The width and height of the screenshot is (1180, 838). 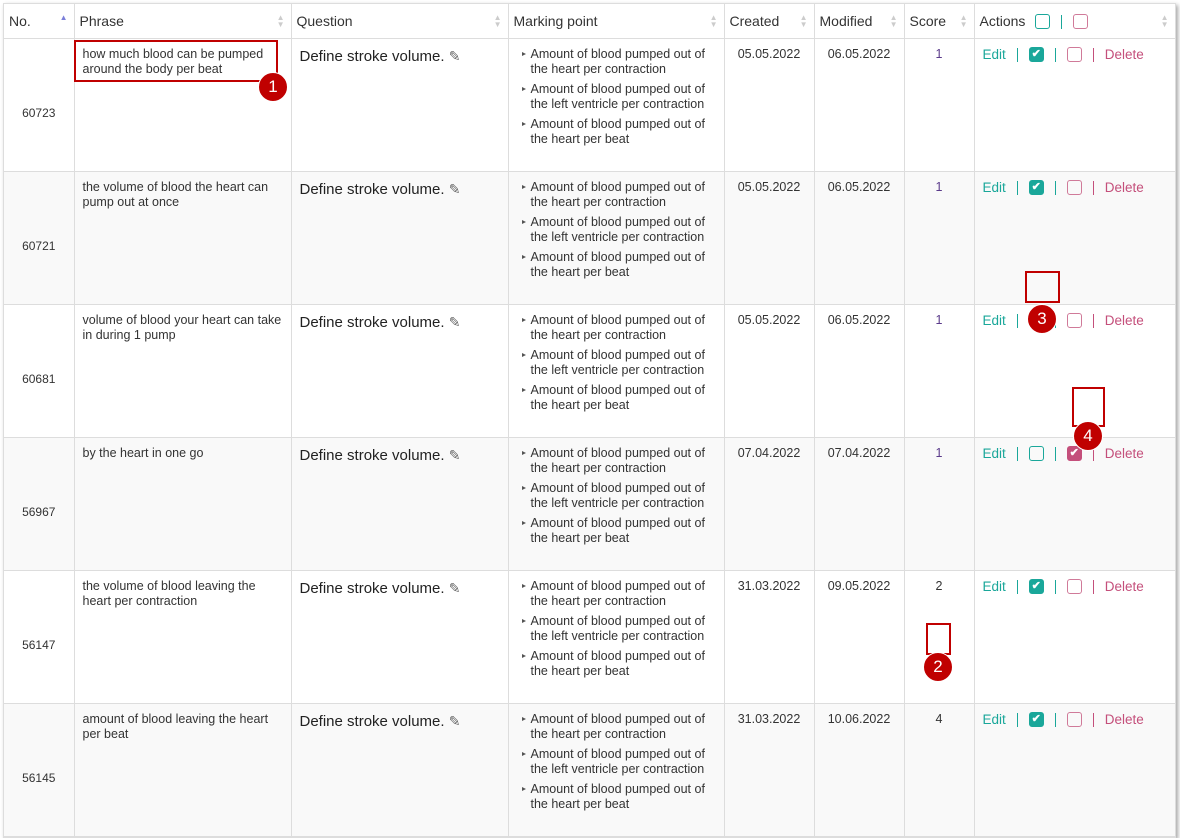 What do you see at coordinates (273, 87) in the screenshot?
I see `annotation-badge-1: 1` at bounding box center [273, 87].